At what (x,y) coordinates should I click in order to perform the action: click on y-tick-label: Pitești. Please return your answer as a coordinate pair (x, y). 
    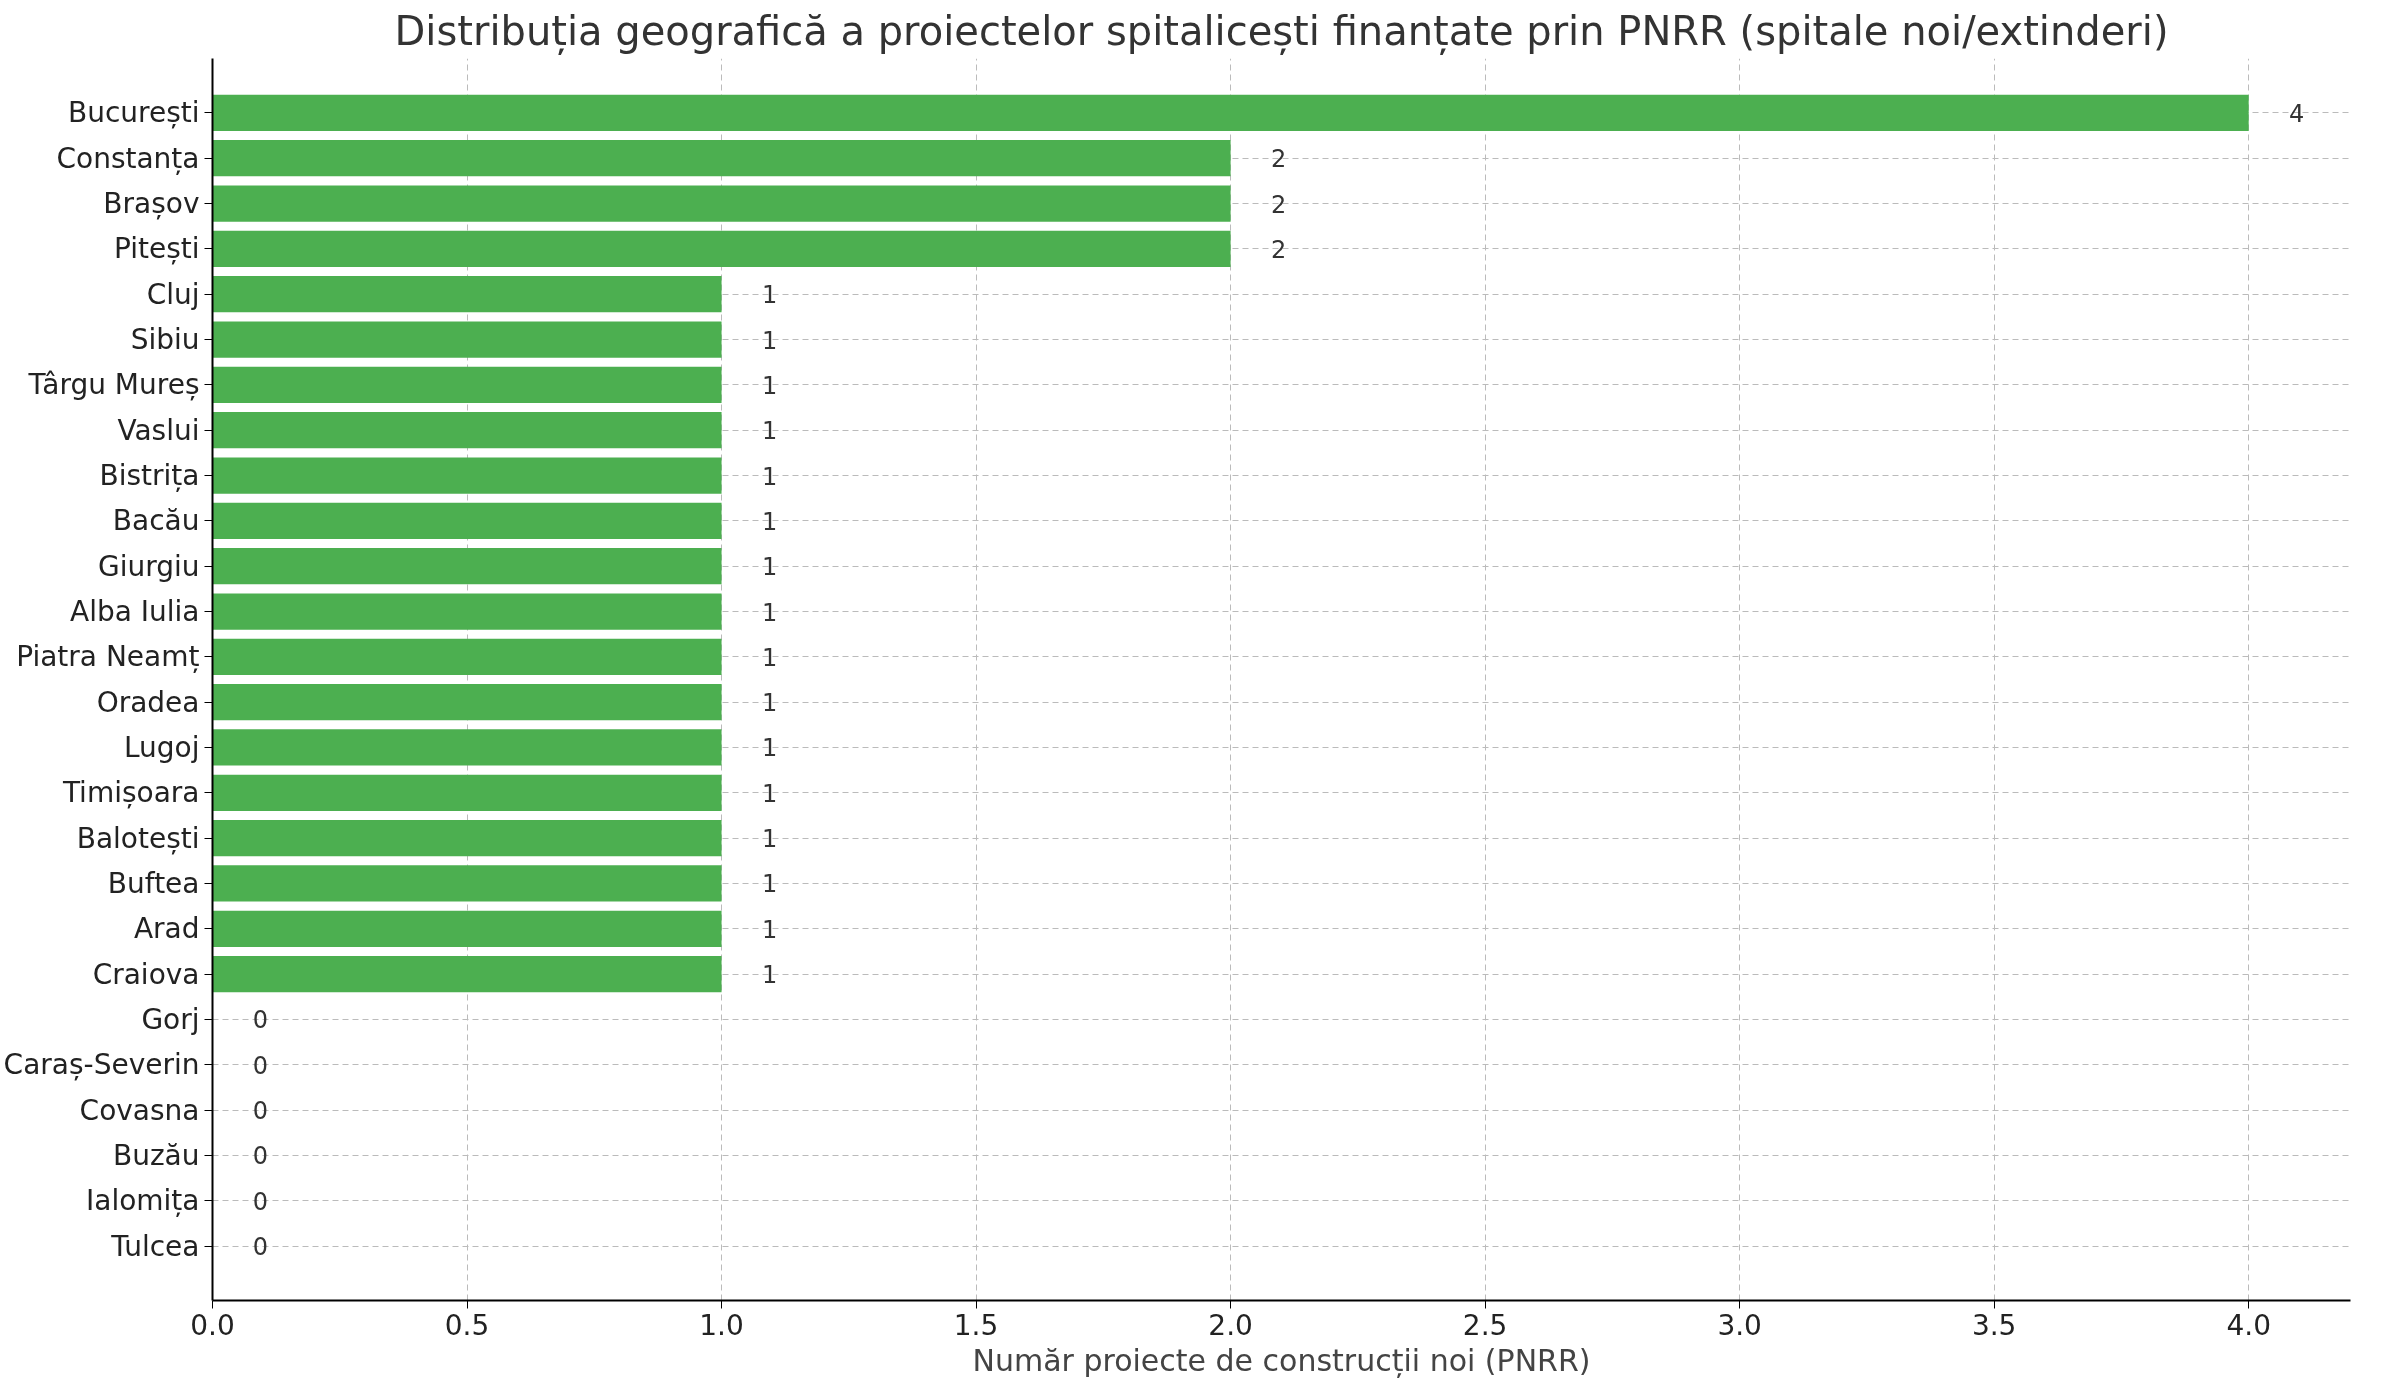
    Looking at the image, I should click on (156, 249).